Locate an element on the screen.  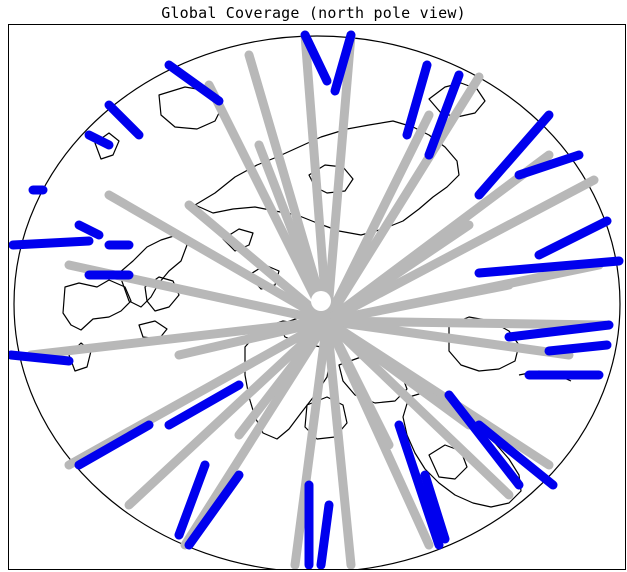
pole-hole is located at coordinates (321, 301).